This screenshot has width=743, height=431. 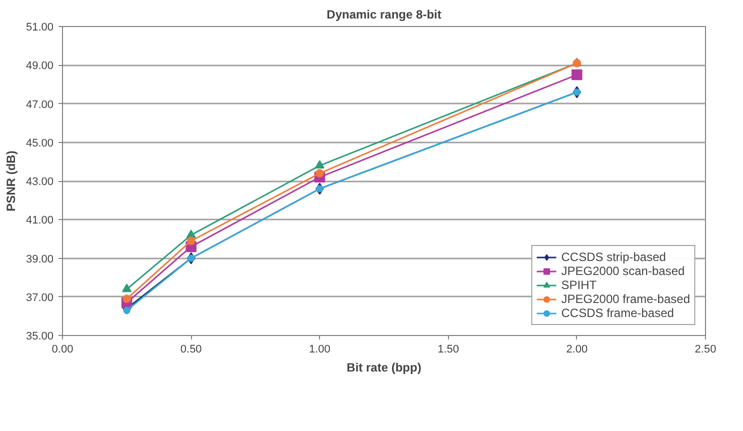 I want to click on legend-label: CCSDS frame-based, so click(x=617, y=313).